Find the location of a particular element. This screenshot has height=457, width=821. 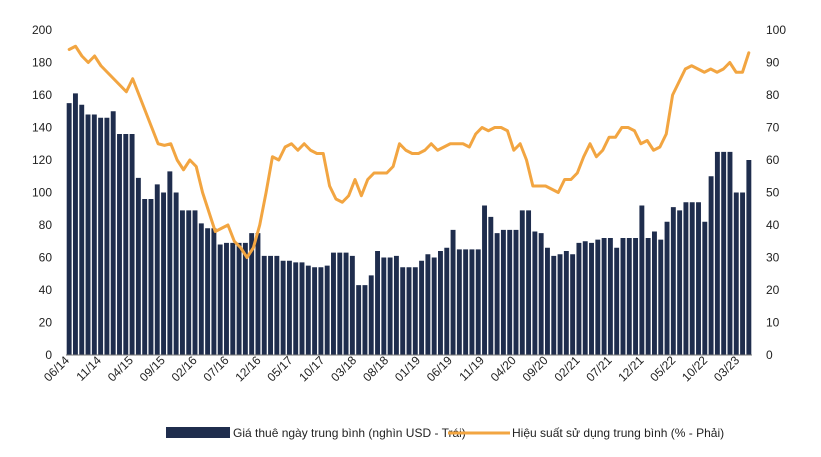

right-tick-label: 50 is located at coordinates (773, 193).